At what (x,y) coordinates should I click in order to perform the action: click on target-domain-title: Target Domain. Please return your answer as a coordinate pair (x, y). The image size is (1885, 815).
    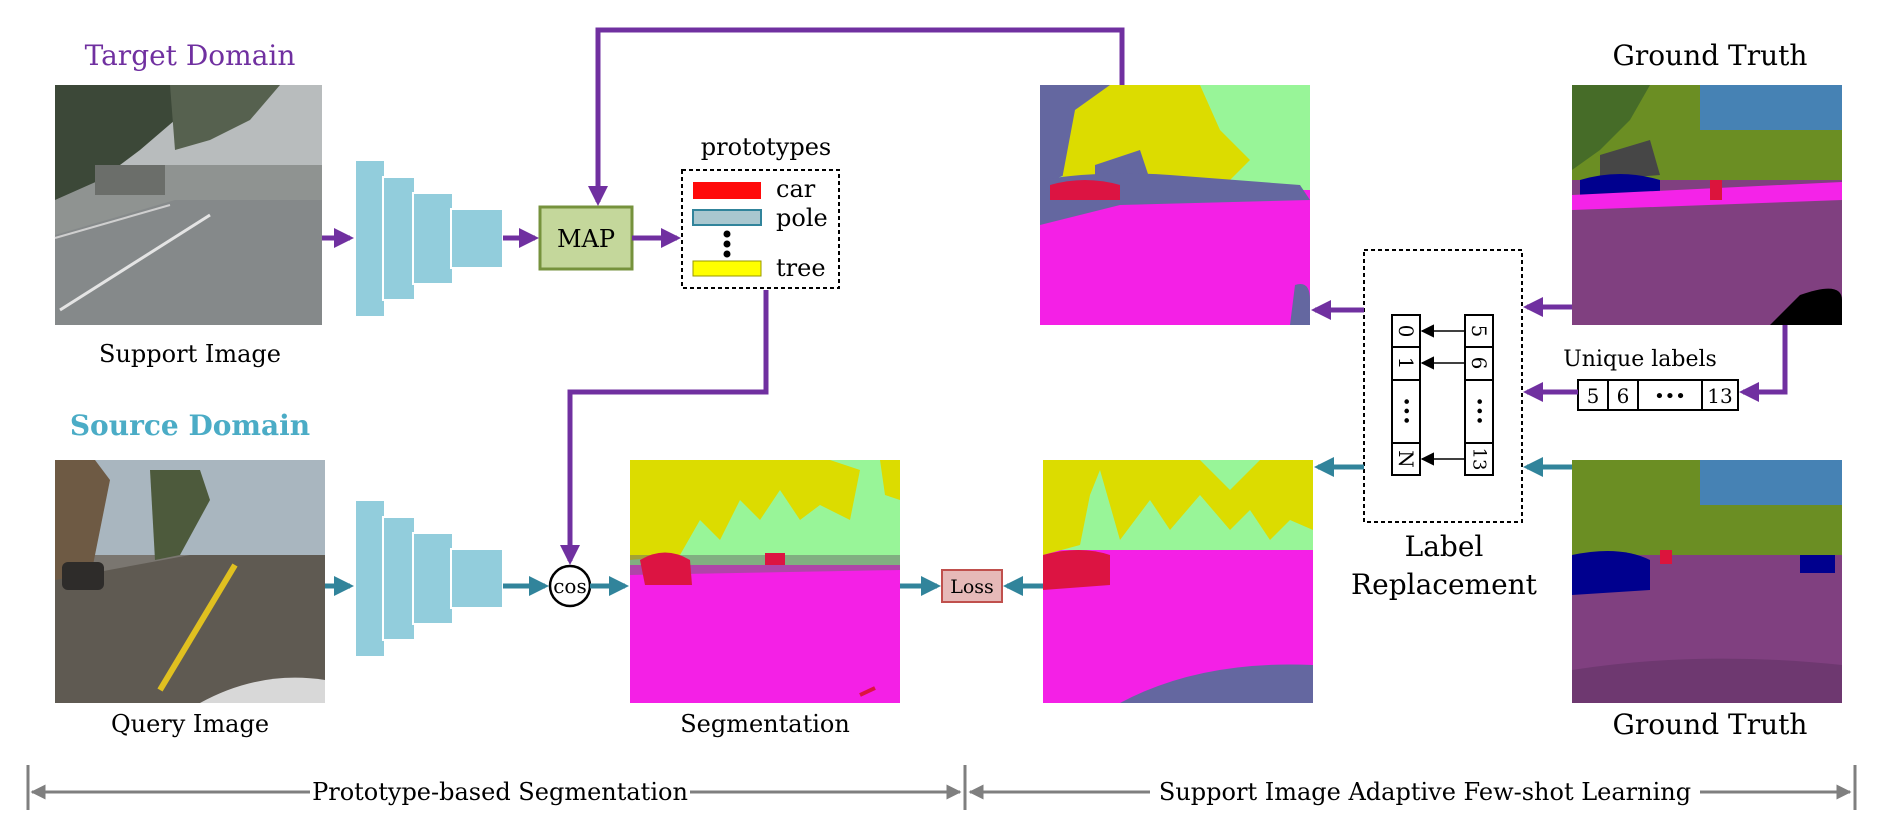
    Looking at the image, I should click on (190, 55).